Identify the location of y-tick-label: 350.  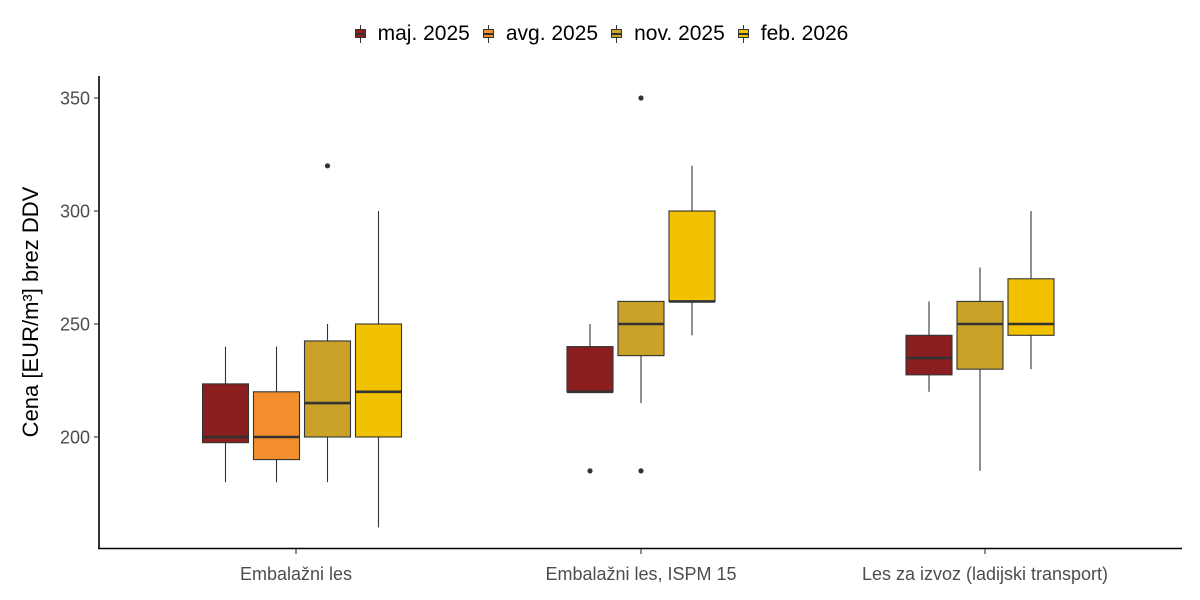
(75, 99).